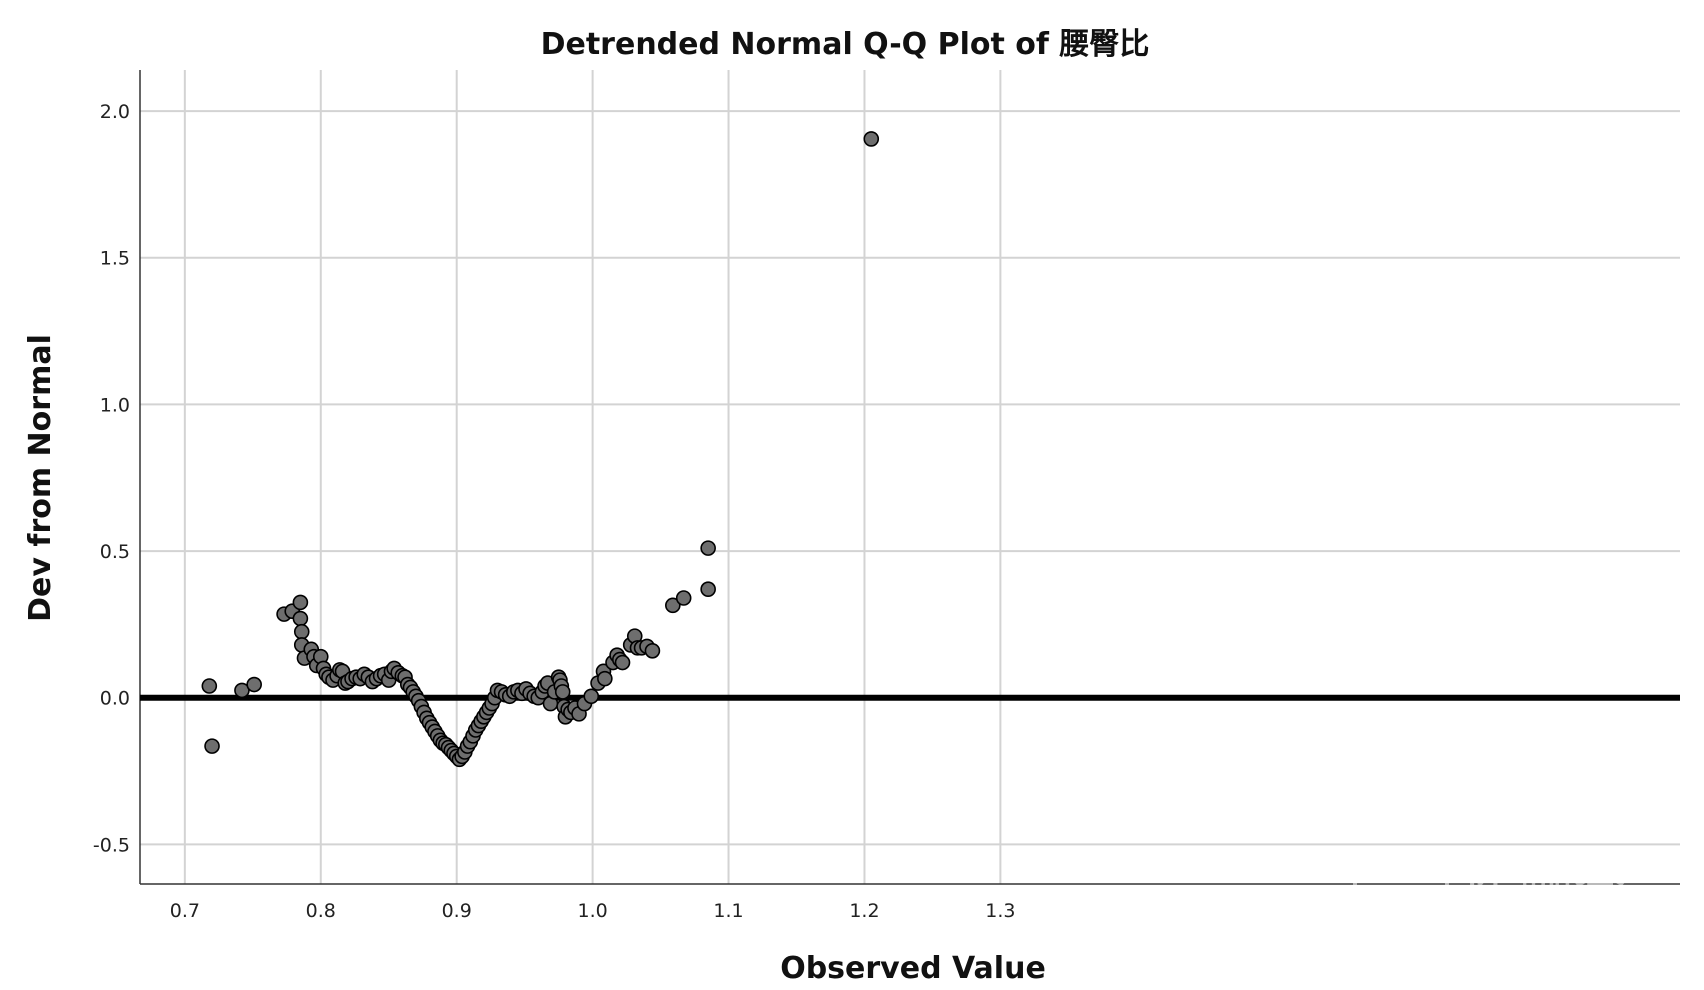 The width and height of the screenshot is (1704, 990). What do you see at coordinates (321, 911) in the screenshot?
I see `x-tick-label: 0.8` at bounding box center [321, 911].